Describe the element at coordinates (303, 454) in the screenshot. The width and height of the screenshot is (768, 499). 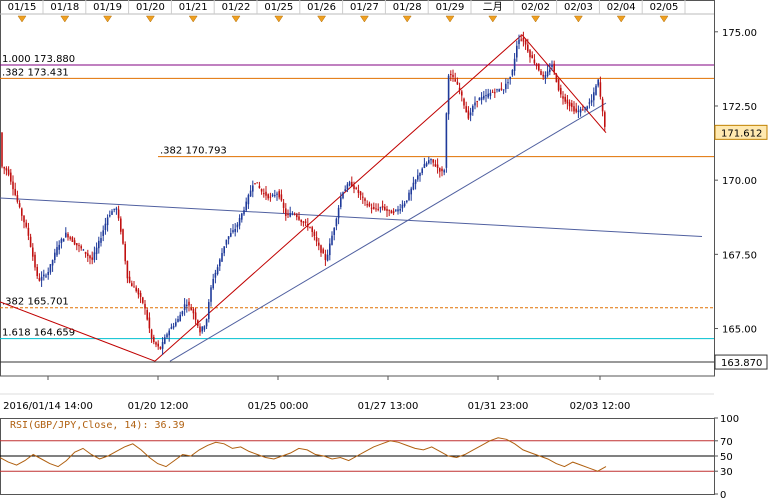
I see `rsi-line` at that location.